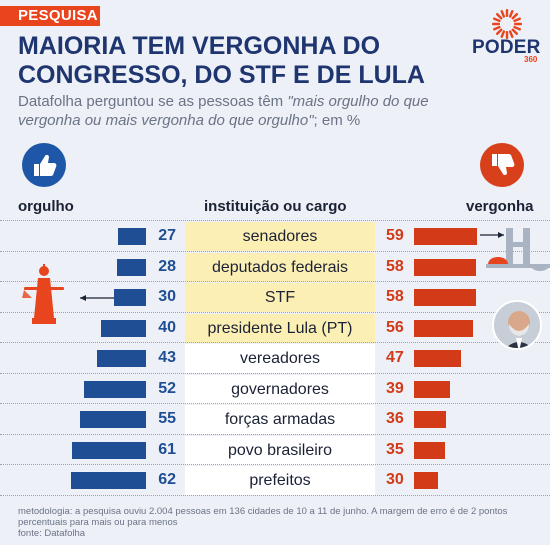  What do you see at coordinates (280, 480) in the screenshot?
I see `category-label: prefeitos` at bounding box center [280, 480].